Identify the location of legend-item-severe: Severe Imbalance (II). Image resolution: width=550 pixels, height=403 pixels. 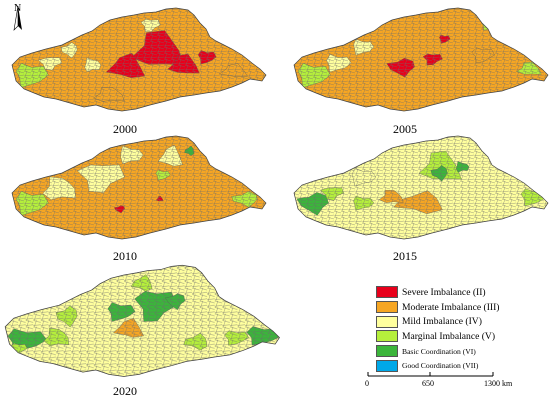
(461, 292).